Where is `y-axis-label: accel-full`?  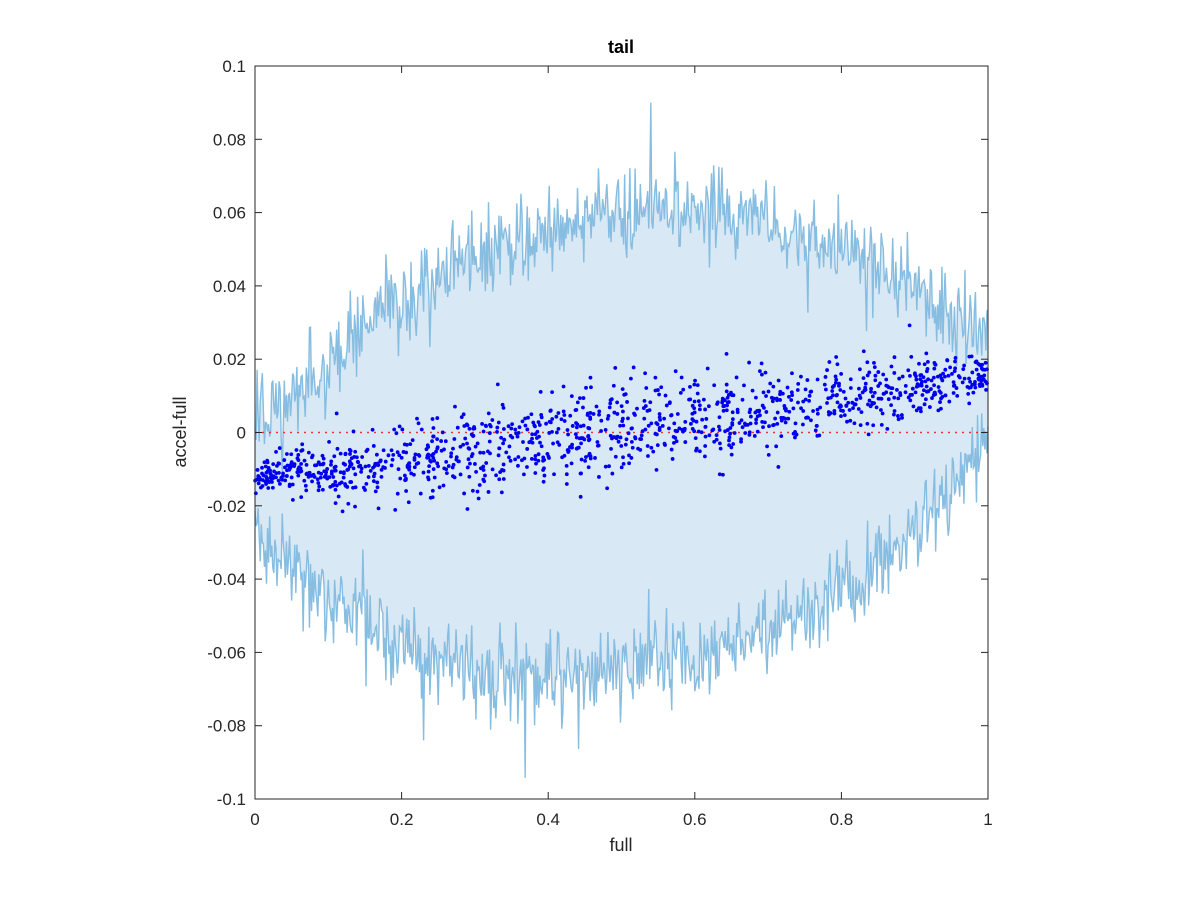 y-axis-label: accel-full is located at coordinates (180, 431).